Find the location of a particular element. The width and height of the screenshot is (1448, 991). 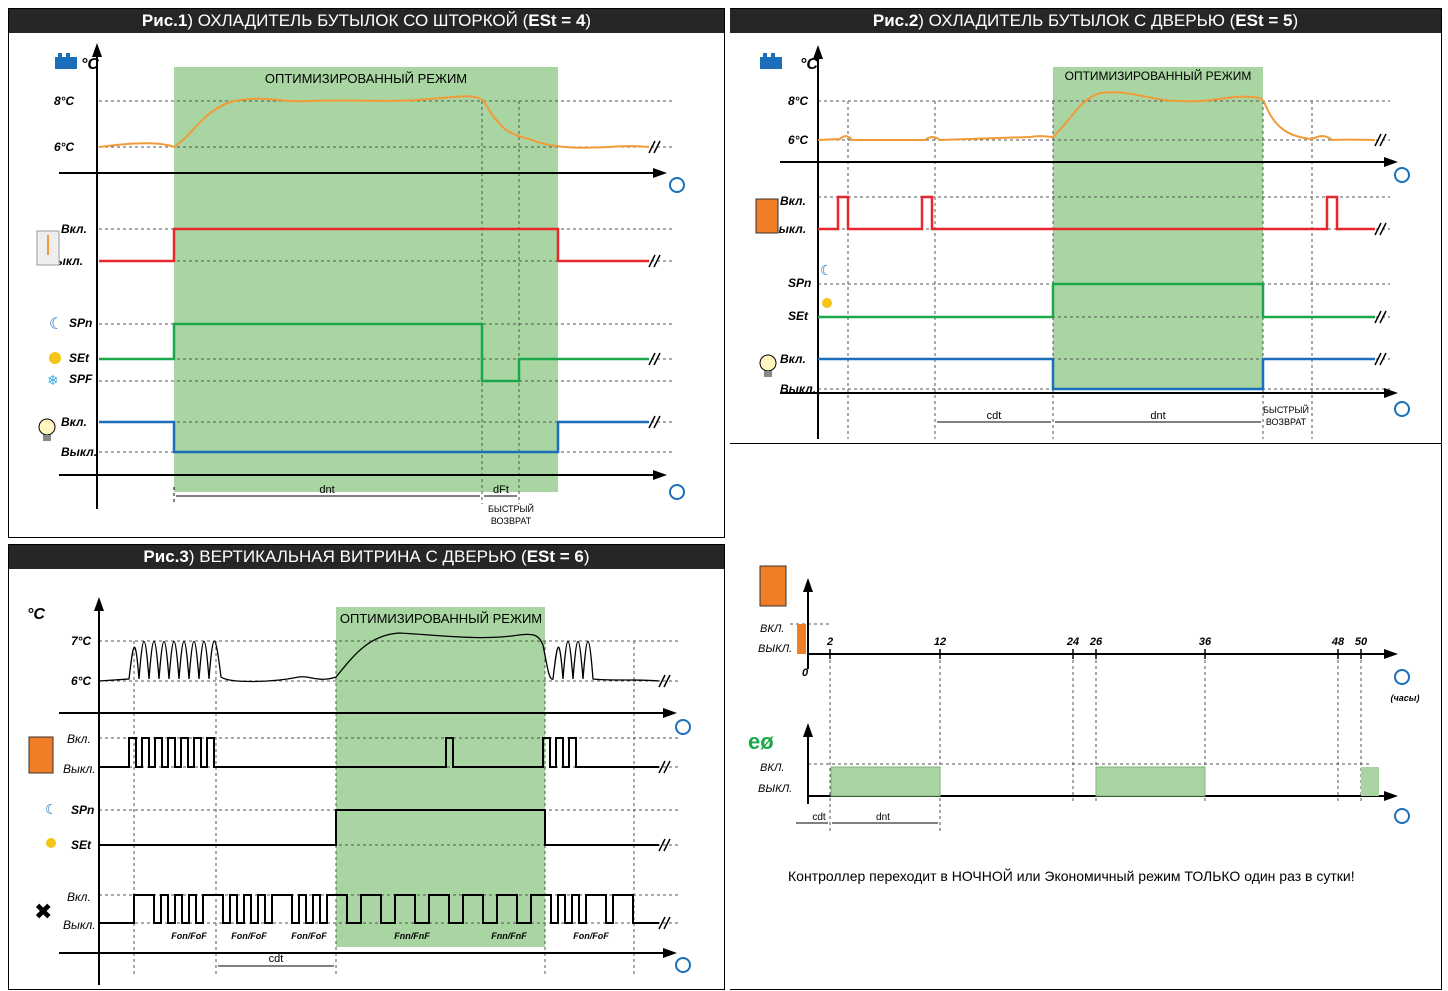

svg-text: 50 is located at coordinates (1361, 642).